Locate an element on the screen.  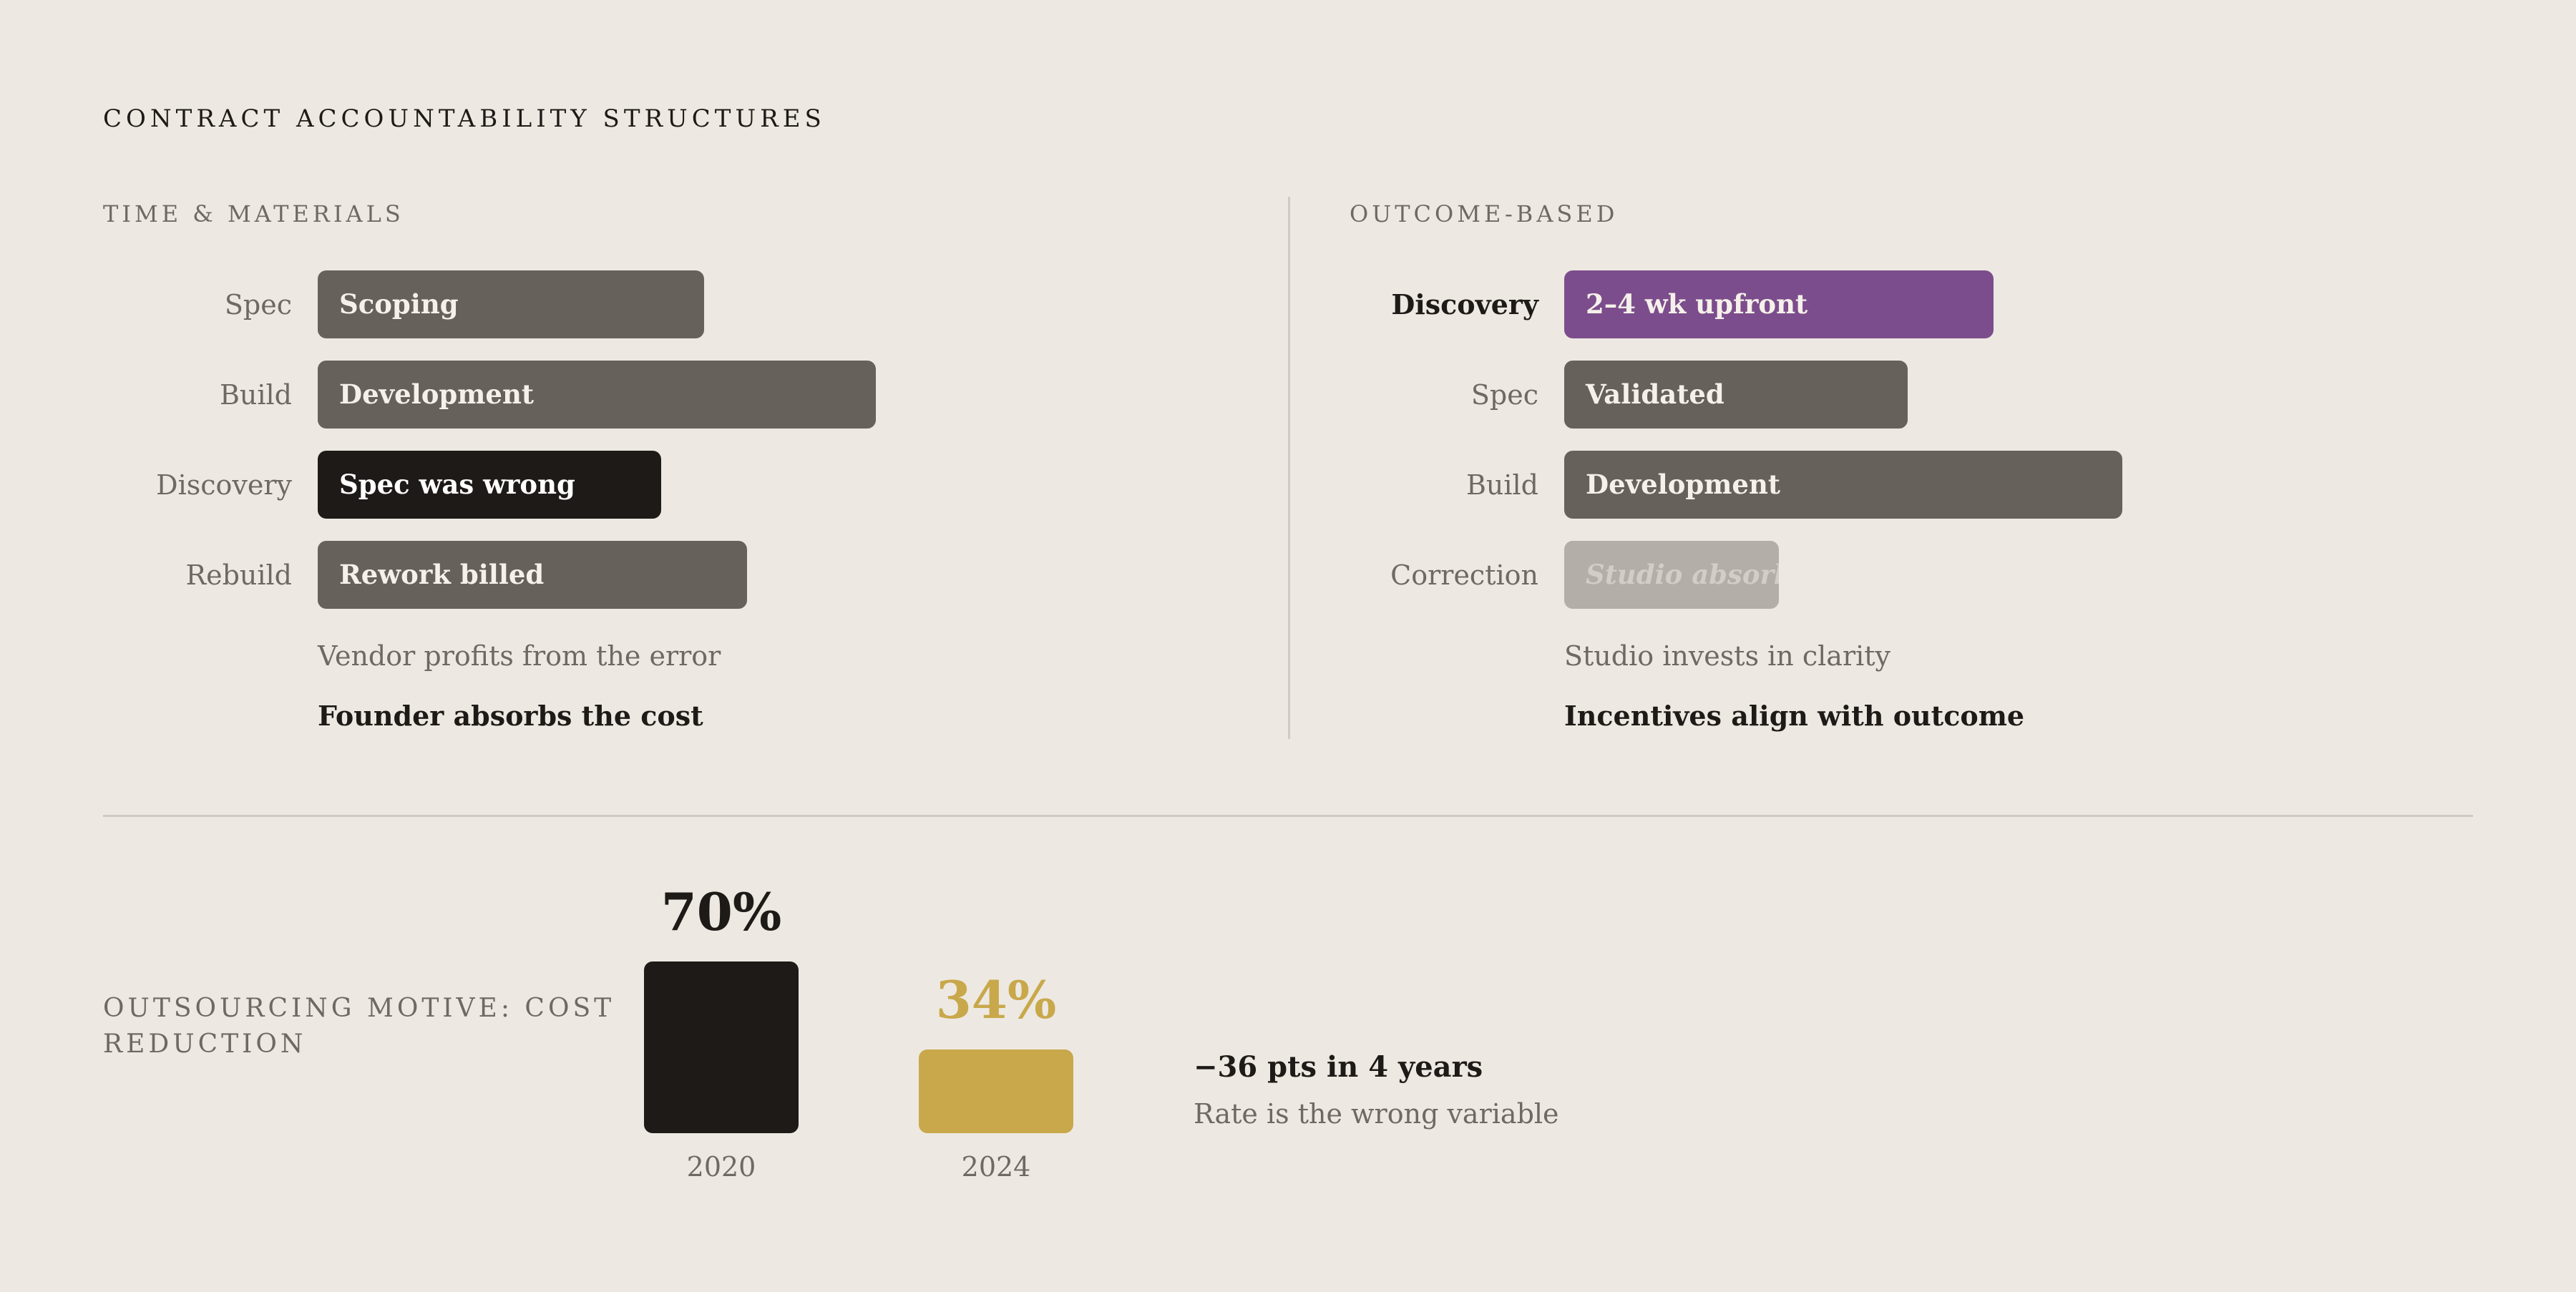
tm-bar-build: Development is located at coordinates (597, 395).